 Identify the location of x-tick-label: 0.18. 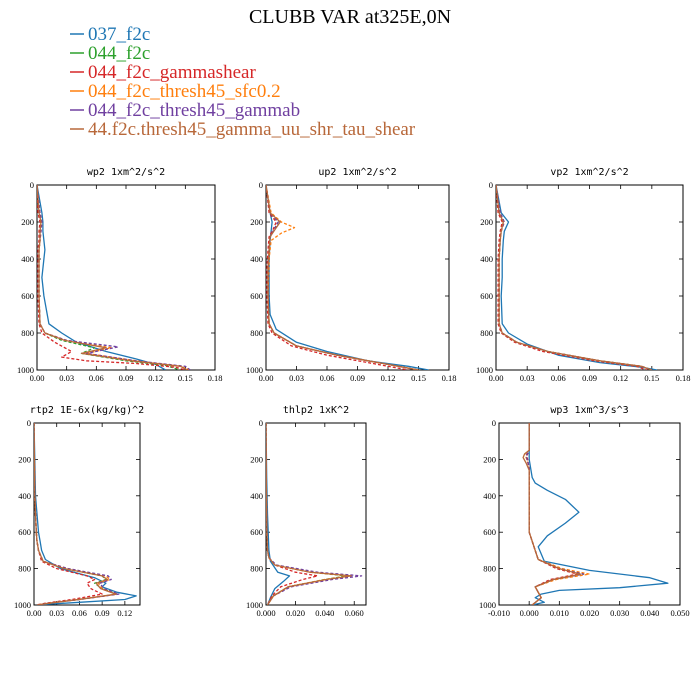
(683, 378).